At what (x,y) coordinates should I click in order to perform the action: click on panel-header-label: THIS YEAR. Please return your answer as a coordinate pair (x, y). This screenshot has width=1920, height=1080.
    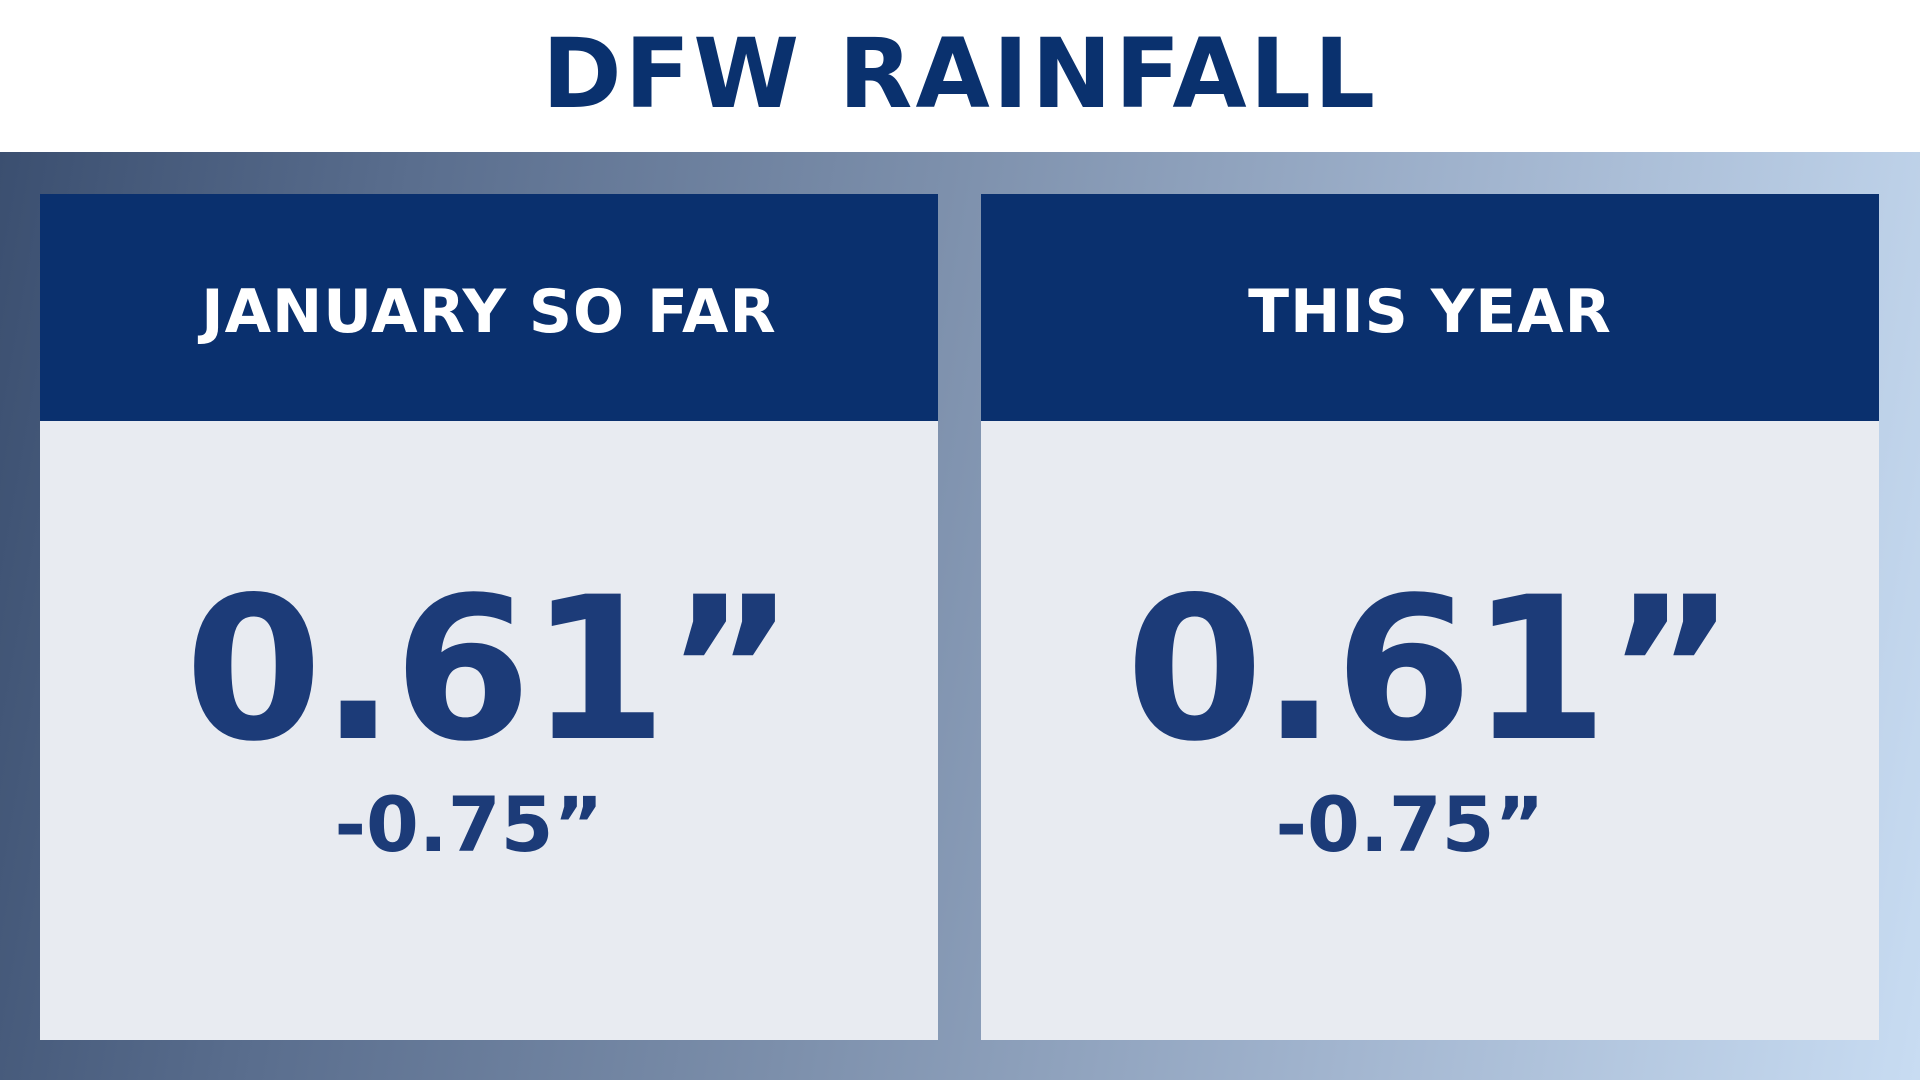
    Looking at the image, I should click on (1430, 311).